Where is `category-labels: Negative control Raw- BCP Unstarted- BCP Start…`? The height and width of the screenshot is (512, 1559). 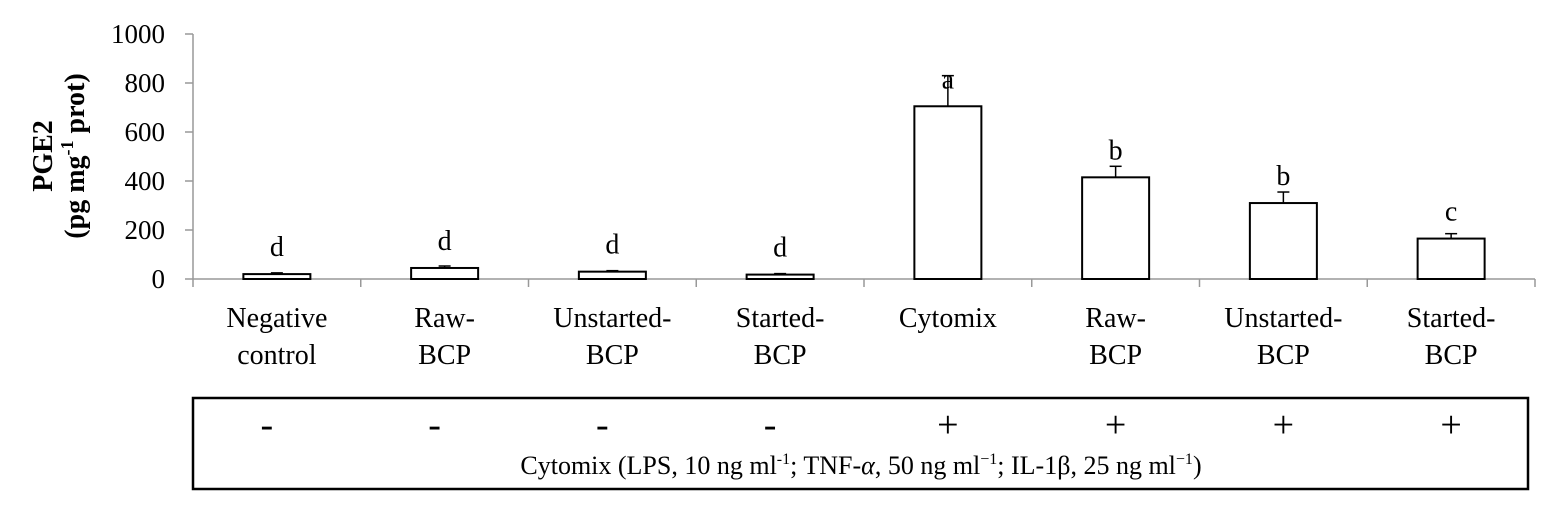
category-labels: Negative control Raw- BCP Unstarted- BCP Start… is located at coordinates (860, 337).